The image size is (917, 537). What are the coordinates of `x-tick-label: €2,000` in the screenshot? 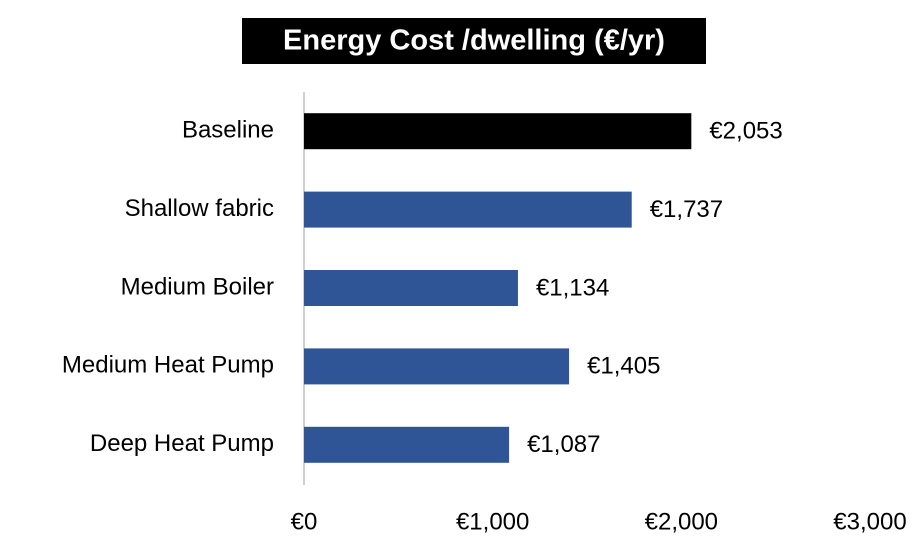 It's located at (681, 521).